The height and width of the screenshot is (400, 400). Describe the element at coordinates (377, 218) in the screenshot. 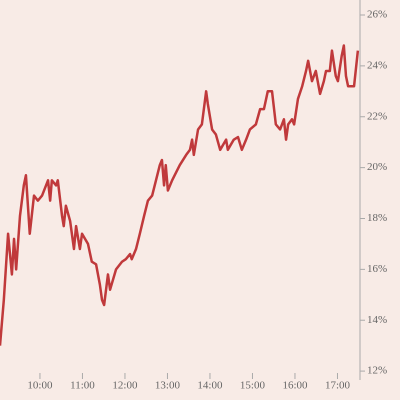

I see `y-tick-label: 18%` at that location.